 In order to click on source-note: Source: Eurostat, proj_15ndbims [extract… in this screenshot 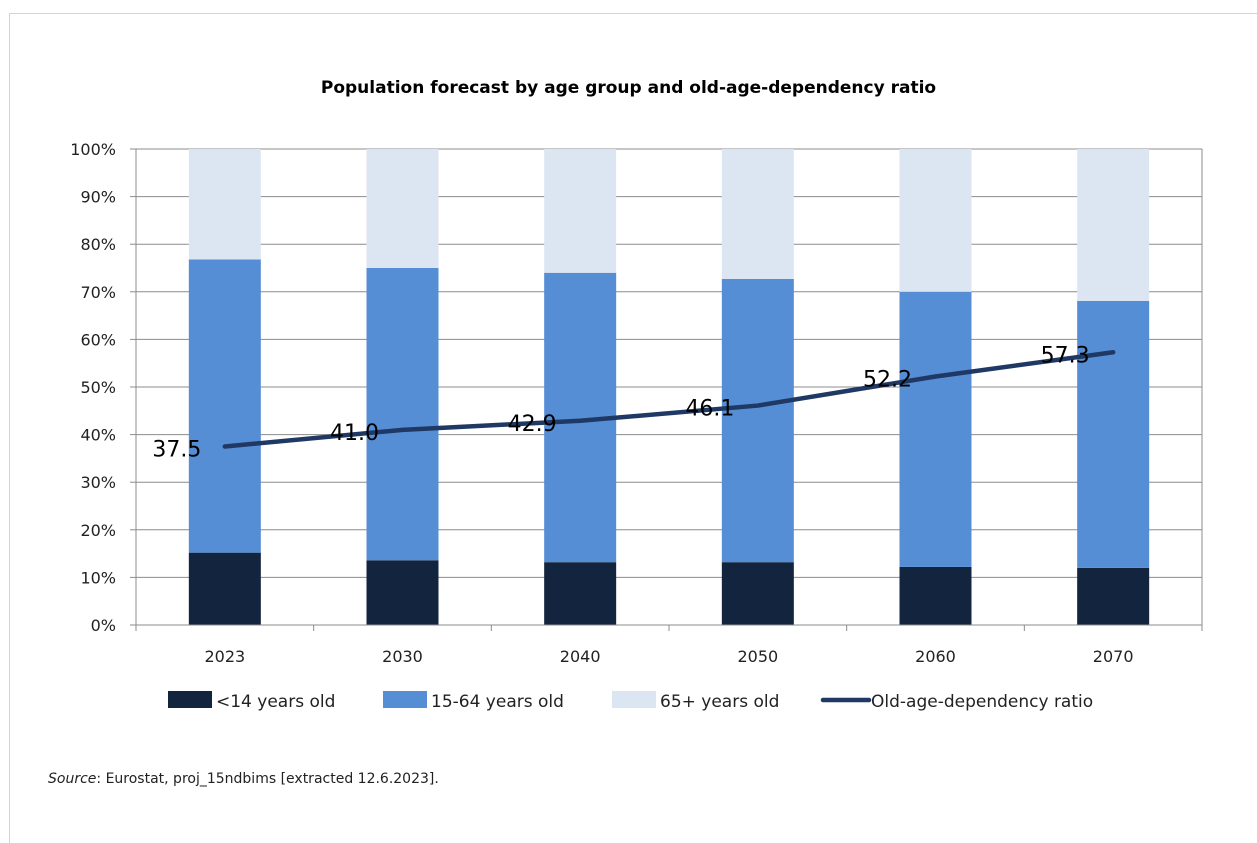, I will do `click(243, 779)`.